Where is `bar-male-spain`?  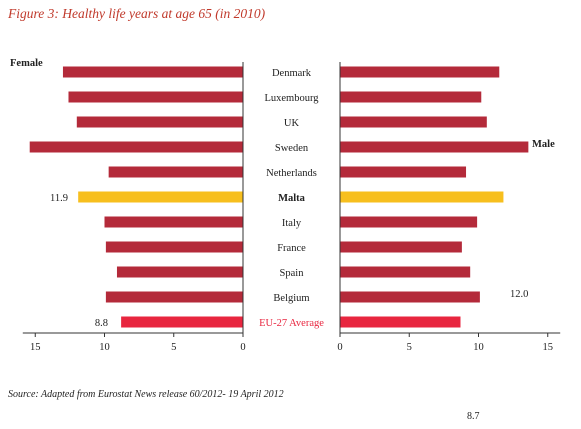 bar-male-spain is located at coordinates (405, 272).